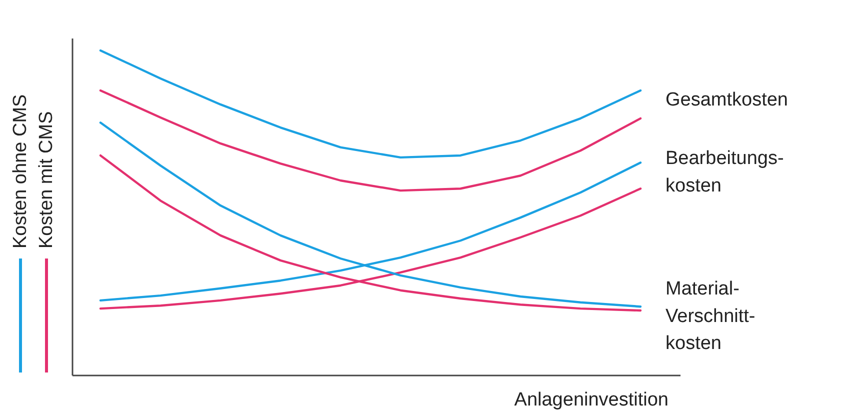 This screenshot has width=842, height=415. Describe the element at coordinates (711, 316) in the screenshot. I see `series-label: Material- Verschnitt- kosten` at that location.